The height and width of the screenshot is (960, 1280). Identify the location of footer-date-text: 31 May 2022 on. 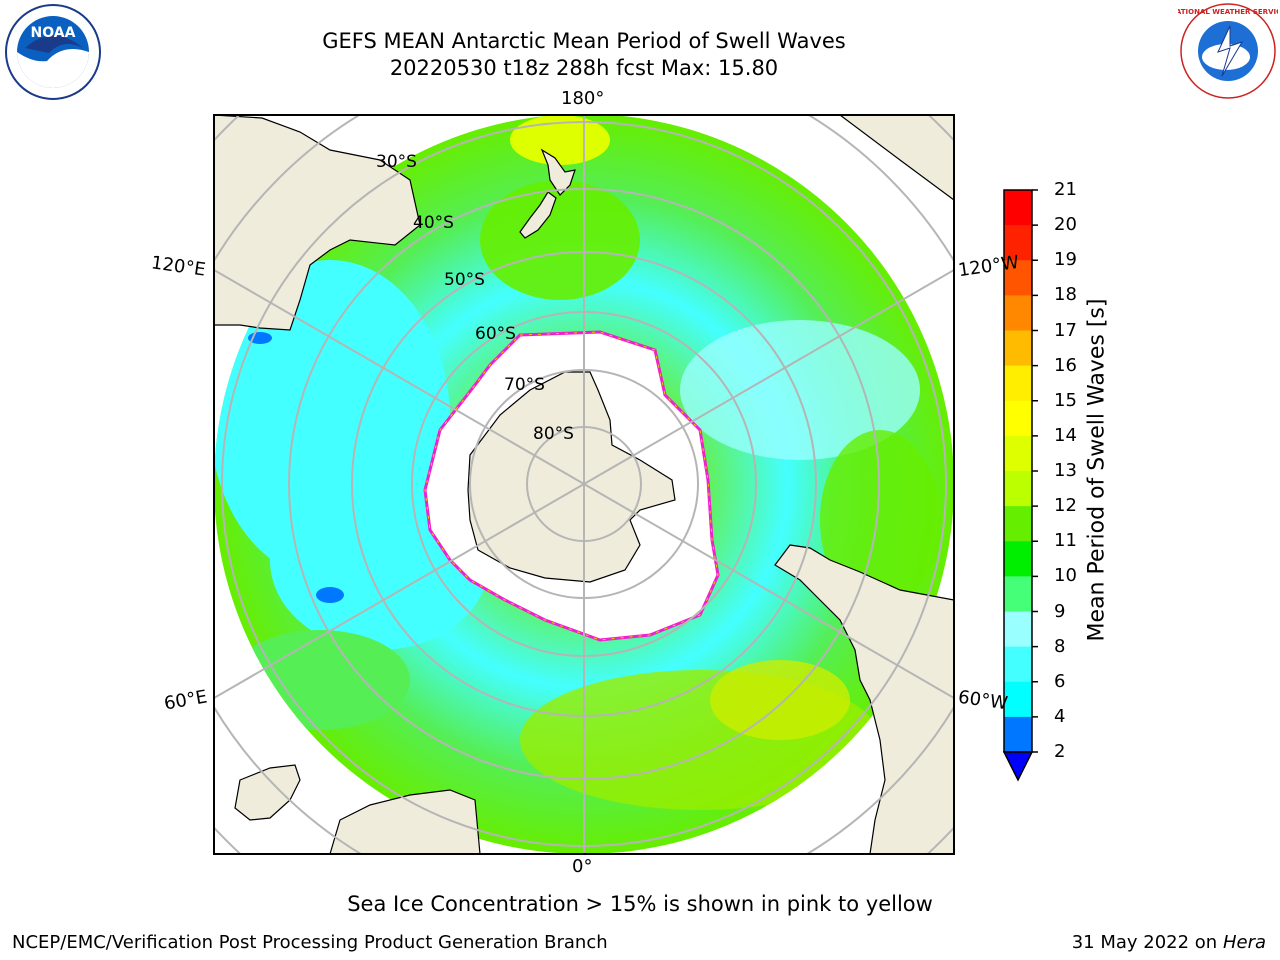
(1144, 942).